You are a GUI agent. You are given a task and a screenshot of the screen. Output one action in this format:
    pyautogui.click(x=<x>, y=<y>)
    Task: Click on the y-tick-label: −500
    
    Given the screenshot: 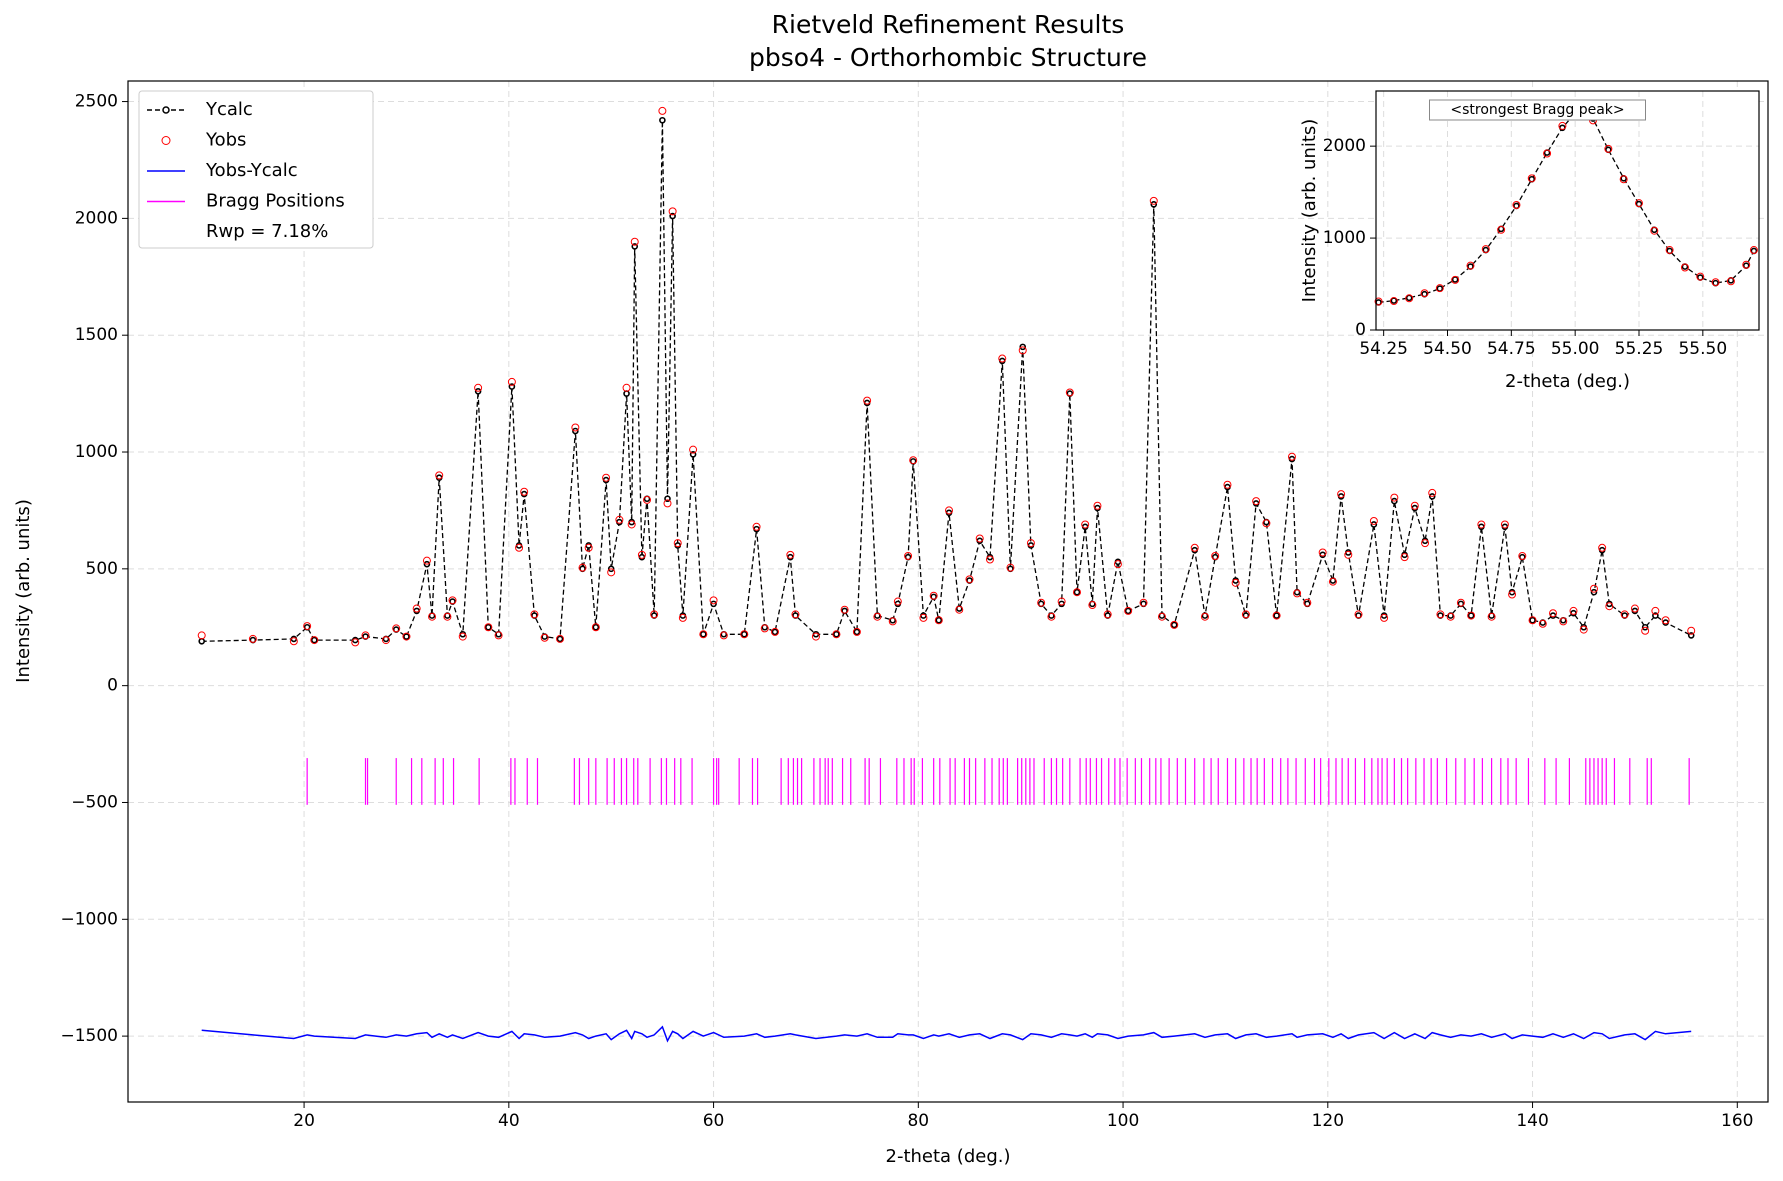 What is the action you would take?
    pyautogui.click(x=94, y=802)
    